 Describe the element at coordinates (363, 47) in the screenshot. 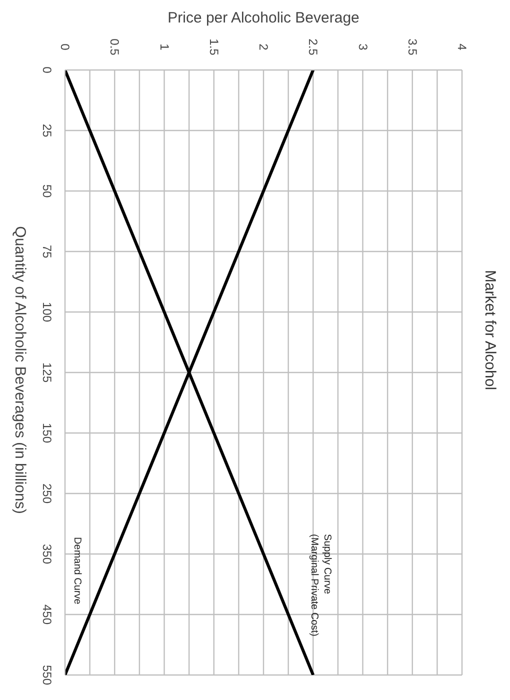

I see `x-tick-label: 3` at that location.